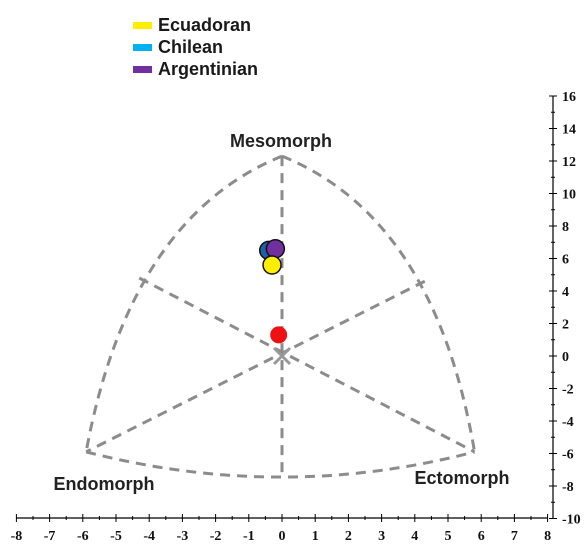 The image size is (587, 548). Describe the element at coordinates (481, 536) in the screenshot. I see `x-tick-label: 6` at that location.